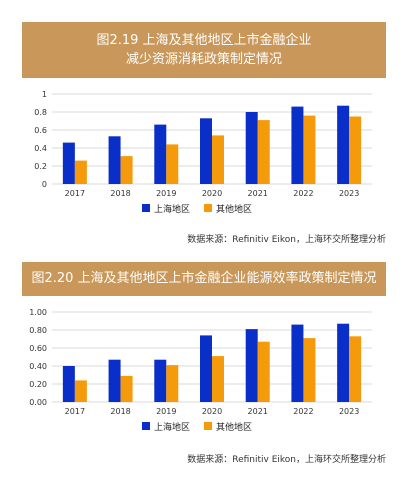 This screenshot has height=477, width=410. What do you see at coordinates (204, 40) in the screenshot?
I see `chart-title-line: 图2.19 上海及其他地区上市金融企业` at bounding box center [204, 40].